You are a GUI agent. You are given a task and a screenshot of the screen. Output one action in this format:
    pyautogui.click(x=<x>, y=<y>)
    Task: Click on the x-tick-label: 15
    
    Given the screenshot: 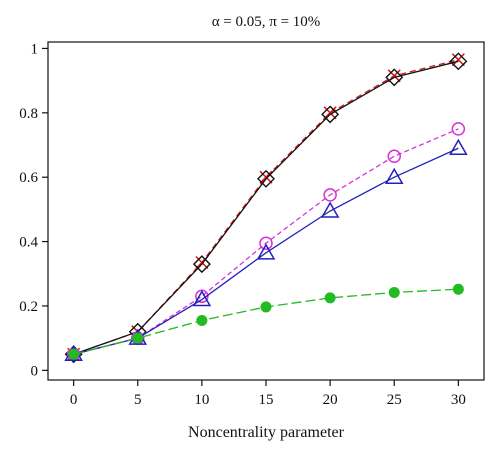 What is the action you would take?
    pyautogui.click(x=266, y=400)
    